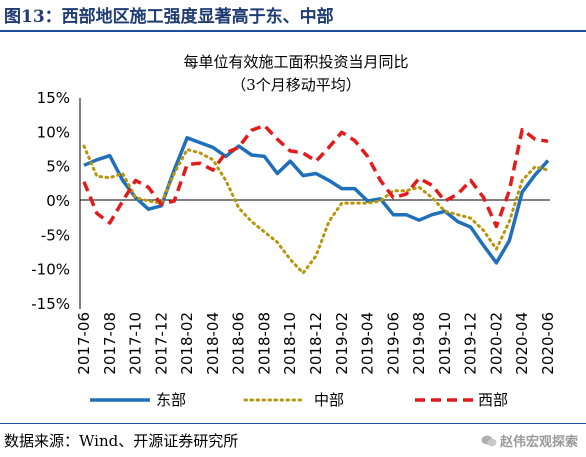  What do you see at coordinates (171, 400) in the screenshot?
I see `legend-east-label: 东部` at bounding box center [171, 400].